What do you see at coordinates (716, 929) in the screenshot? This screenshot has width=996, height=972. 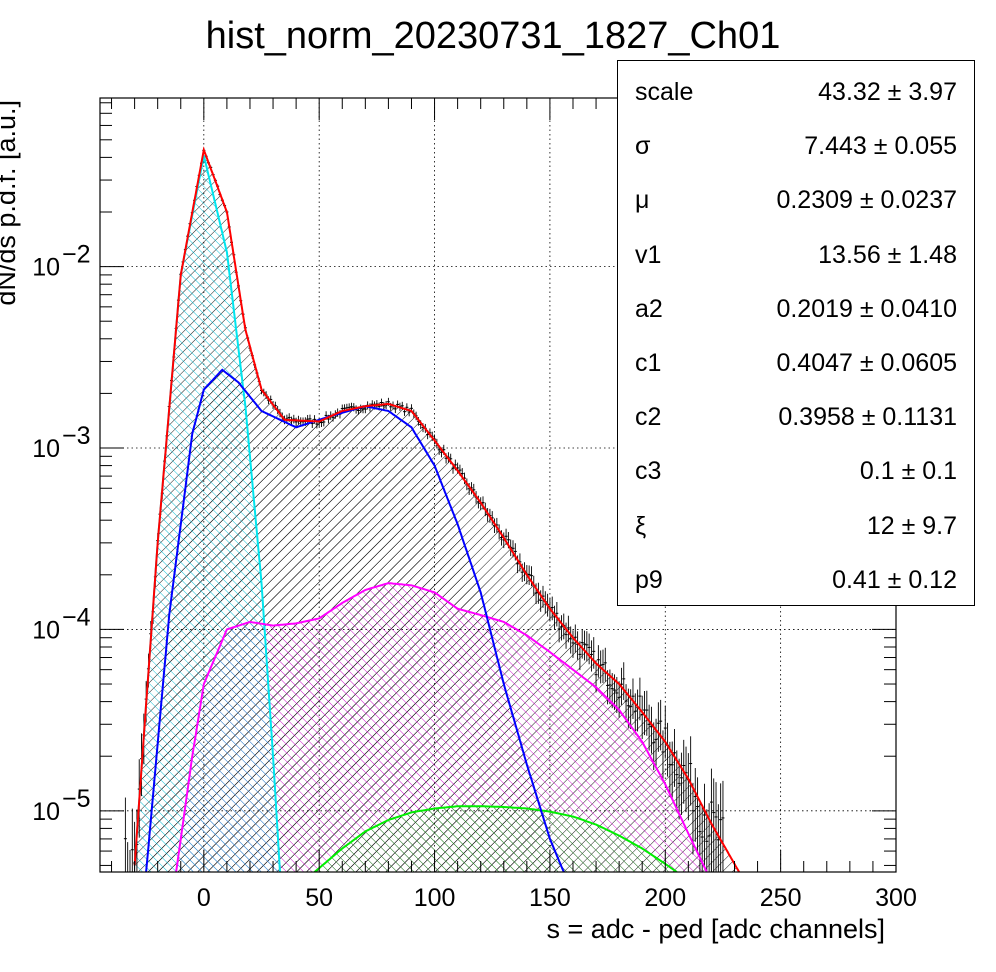 I see `x-axis-label: s = adc - ped [adc channels]` at bounding box center [716, 929].